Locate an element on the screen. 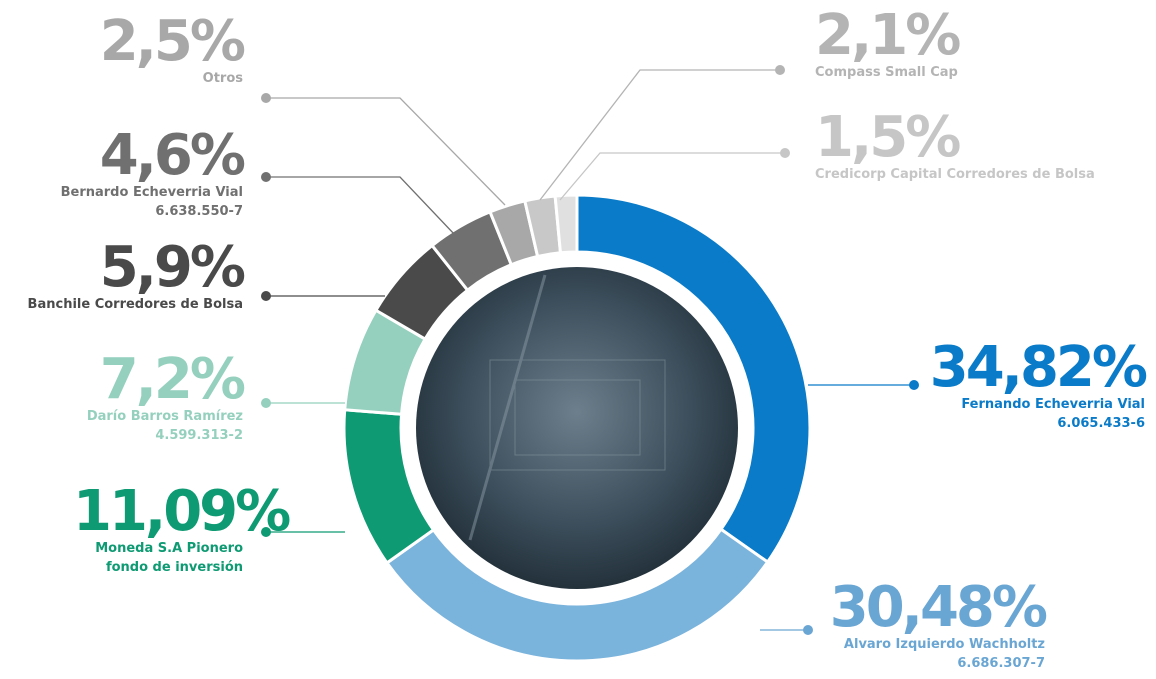 The height and width of the screenshot is (679, 1156). holder-name: Alvaro Izquierdo Wachholtz is located at coordinates (944, 644).